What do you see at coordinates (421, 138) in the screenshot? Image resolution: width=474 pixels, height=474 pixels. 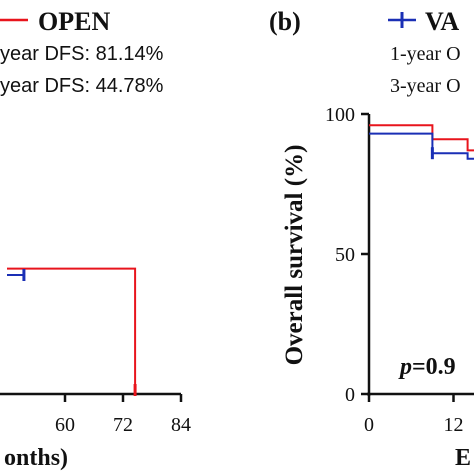 I see `panel-b-series-open-line` at bounding box center [421, 138].